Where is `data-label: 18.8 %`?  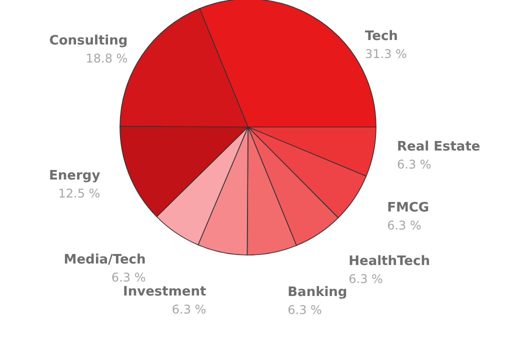 data-label: 18.8 % is located at coordinates (107, 59).